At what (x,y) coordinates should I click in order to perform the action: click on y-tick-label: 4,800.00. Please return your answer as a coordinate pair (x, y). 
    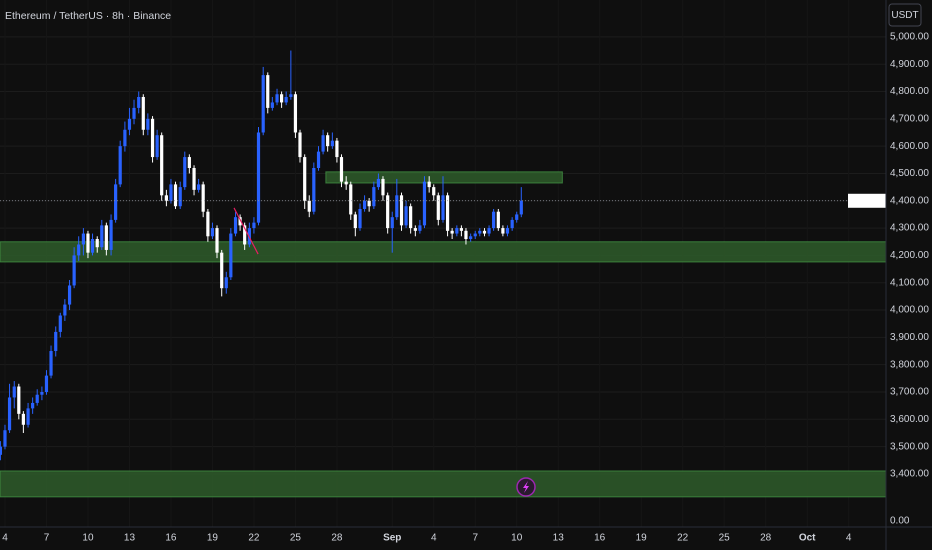
    Looking at the image, I should click on (909, 91).